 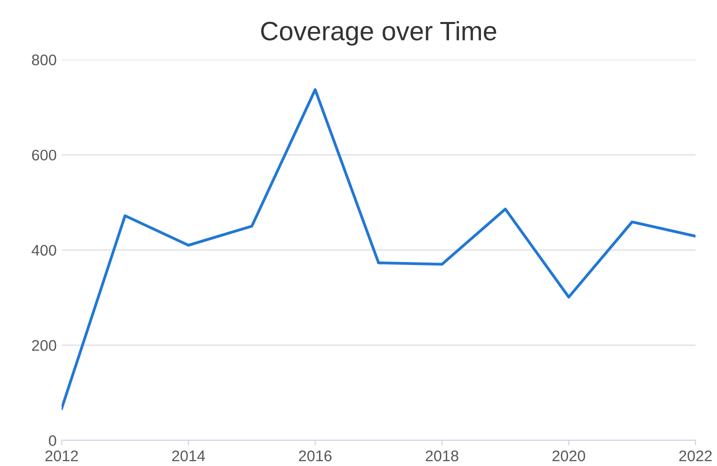 What do you see at coordinates (695, 456) in the screenshot?
I see `x-tick-label: 2022` at bounding box center [695, 456].